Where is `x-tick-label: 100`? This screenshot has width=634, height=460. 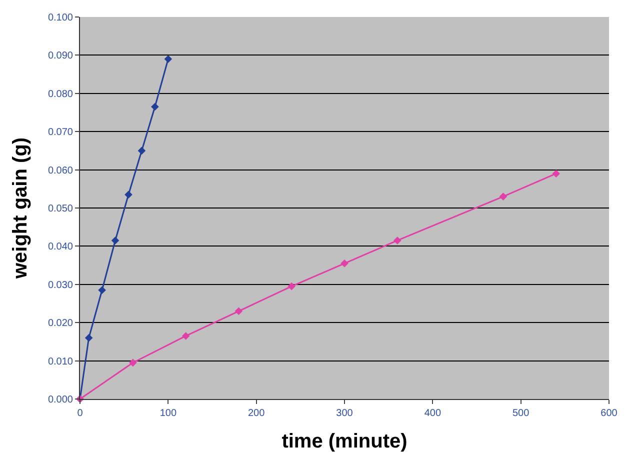 x-tick-label: 100 is located at coordinates (168, 413).